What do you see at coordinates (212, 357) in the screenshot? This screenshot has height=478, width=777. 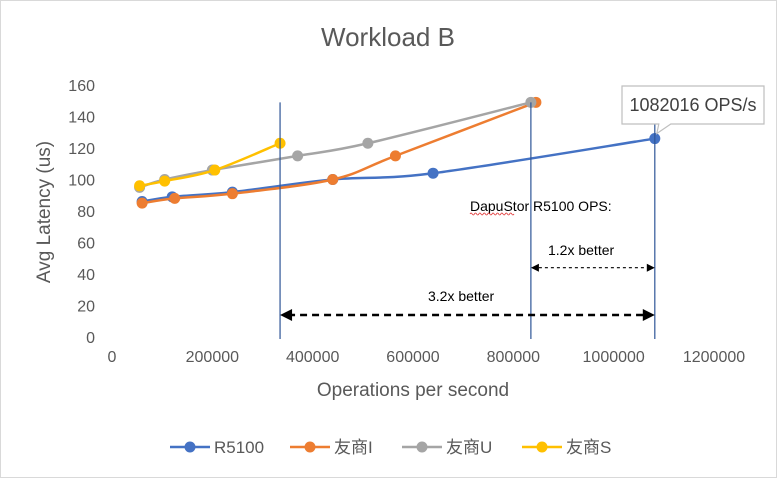 I see `x-tick-label: 200000` at bounding box center [212, 357].